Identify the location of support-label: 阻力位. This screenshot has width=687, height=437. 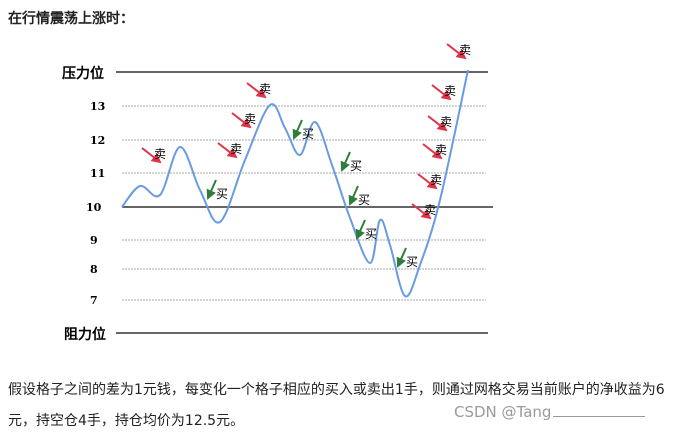
(85, 334).